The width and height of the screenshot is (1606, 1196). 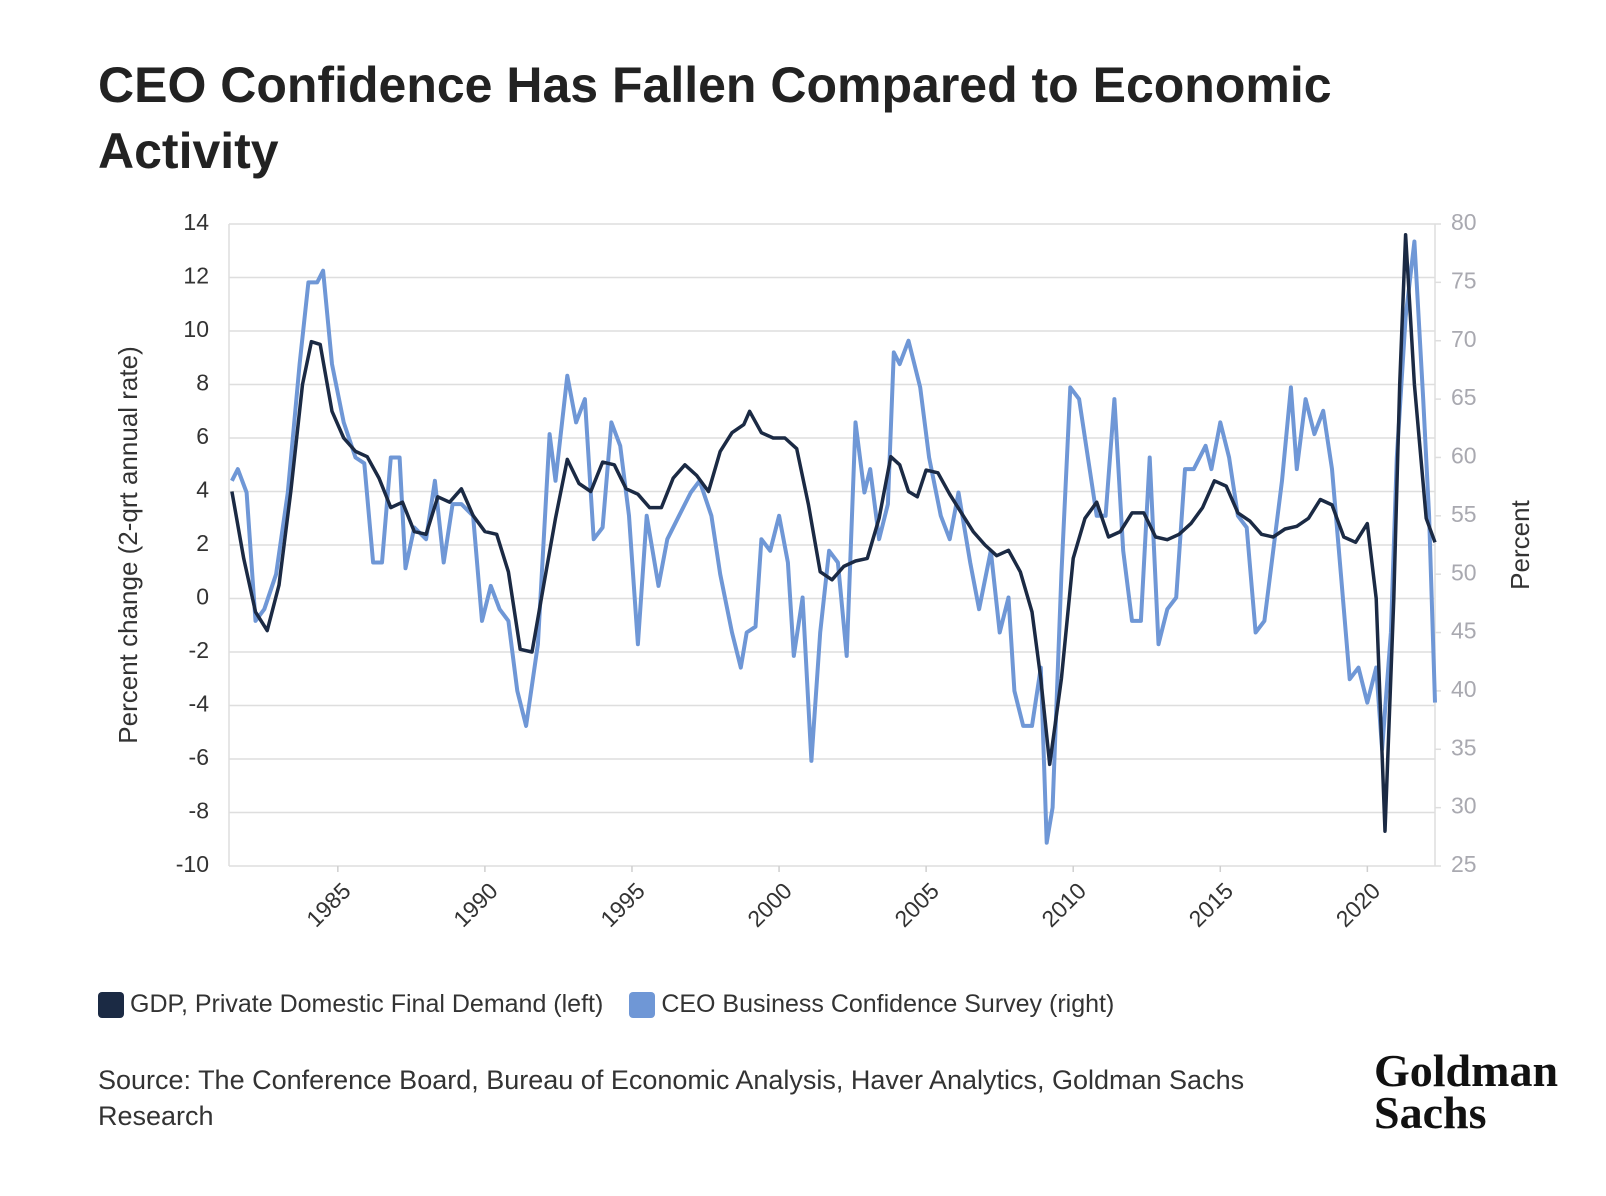 I want to click on x-tick-label: 2020, so click(x=1358, y=904).